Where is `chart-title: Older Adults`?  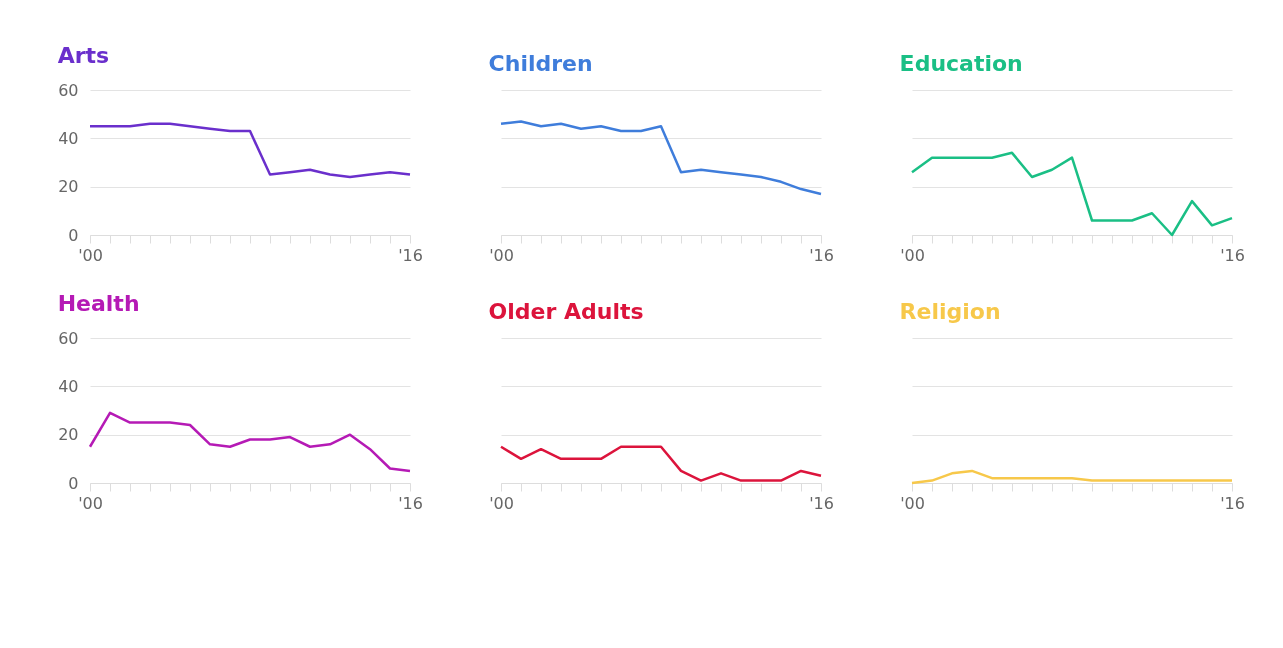 chart-title: Older Adults is located at coordinates (566, 311).